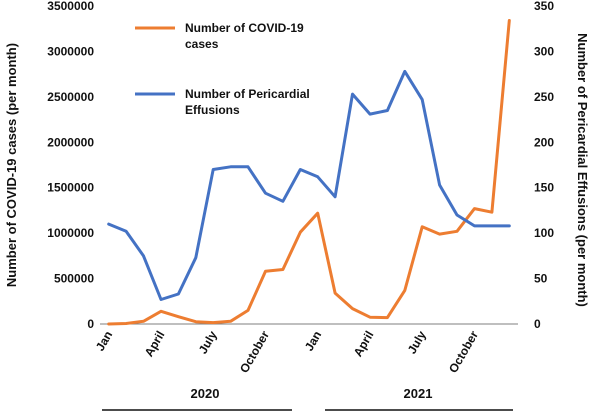 This screenshot has height=413, width=597. Describe the element at coordinates (544, 233) in the screenshot. I see `y-right-tick-label: 100` at that location.